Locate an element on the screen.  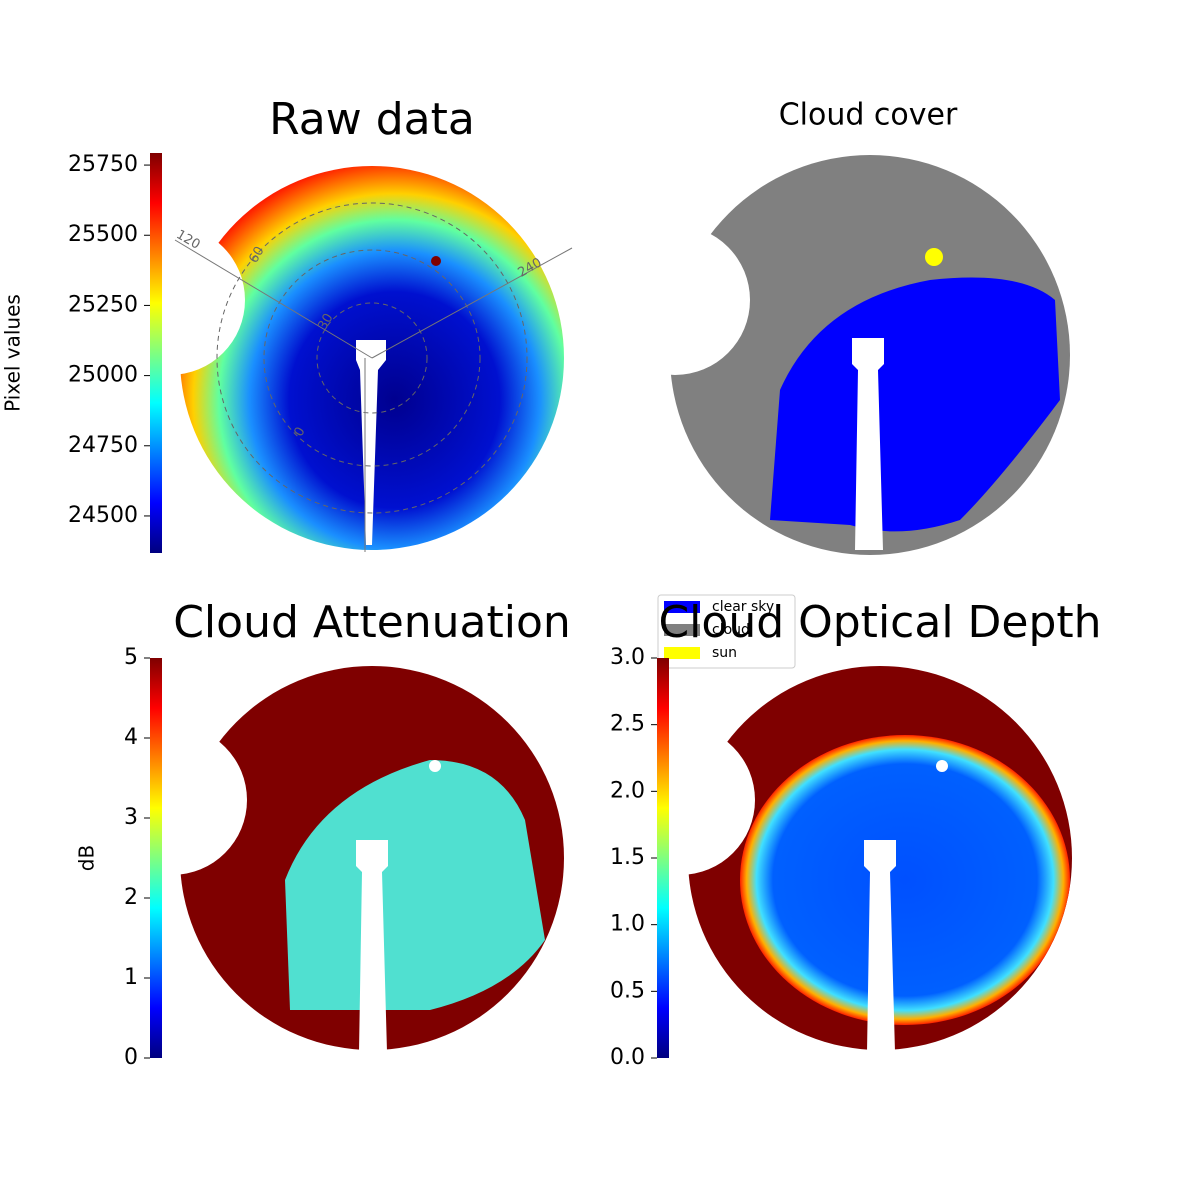
polar-annotation: 60 is located at coordinates (256, 255).